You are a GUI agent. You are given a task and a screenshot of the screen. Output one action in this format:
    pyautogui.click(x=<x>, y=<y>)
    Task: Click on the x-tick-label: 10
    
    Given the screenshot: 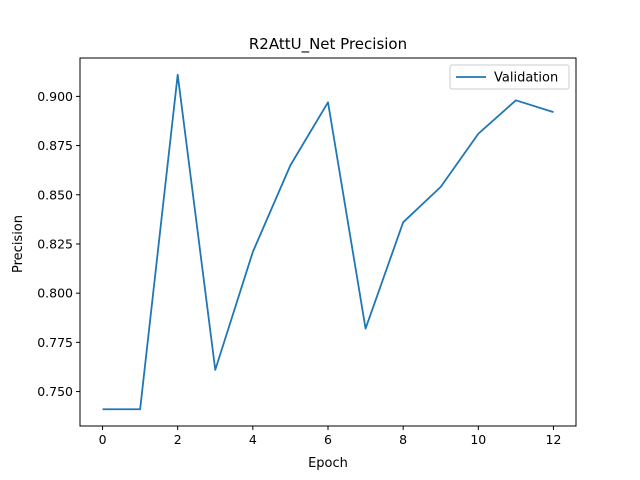 What is the action you would take?
    pyautogui.click(x=478, y=439)
    